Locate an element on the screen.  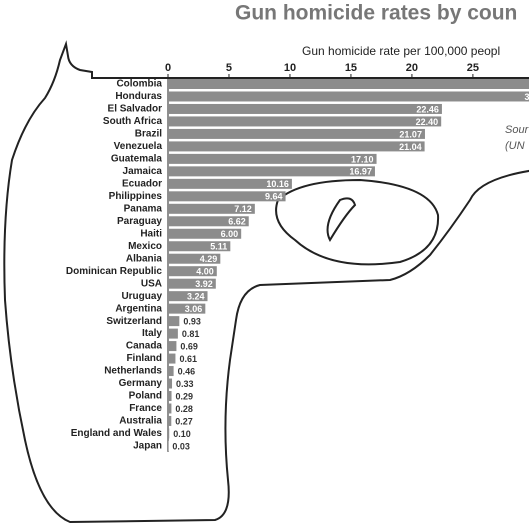
x-tick-label: 25 is located at coordinates (473, 68).